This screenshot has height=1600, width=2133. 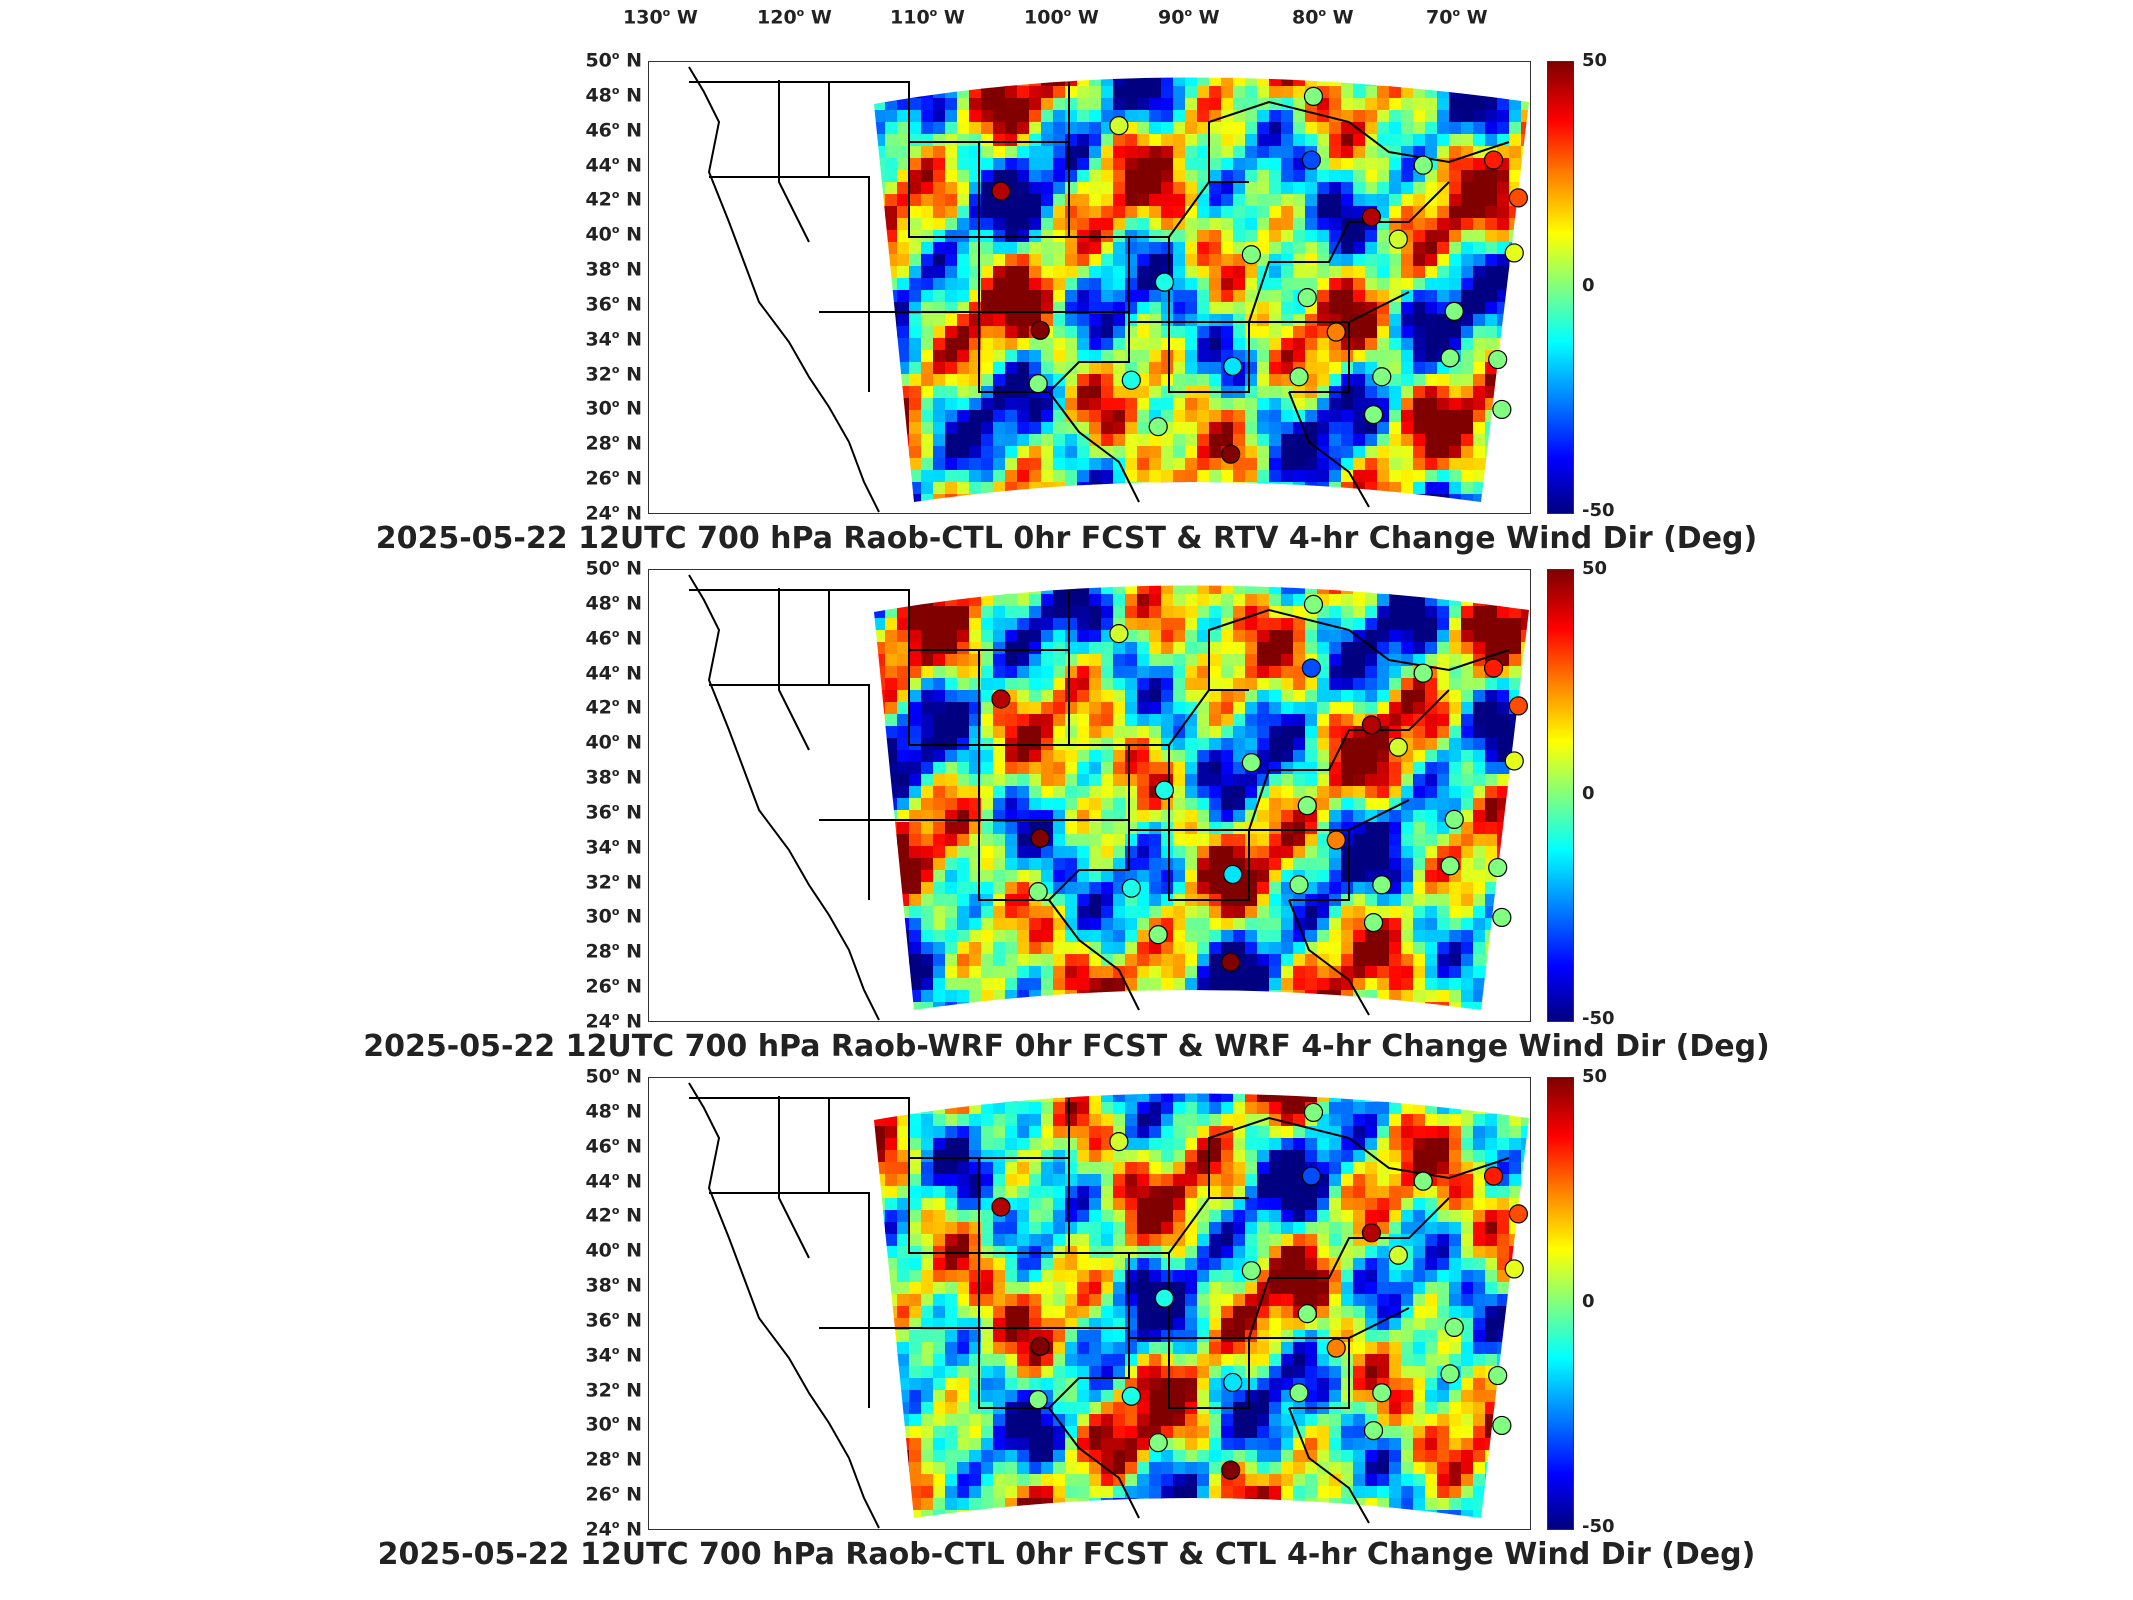 I want to click on longitude-label: 120o W, so click(x=794, y=17).